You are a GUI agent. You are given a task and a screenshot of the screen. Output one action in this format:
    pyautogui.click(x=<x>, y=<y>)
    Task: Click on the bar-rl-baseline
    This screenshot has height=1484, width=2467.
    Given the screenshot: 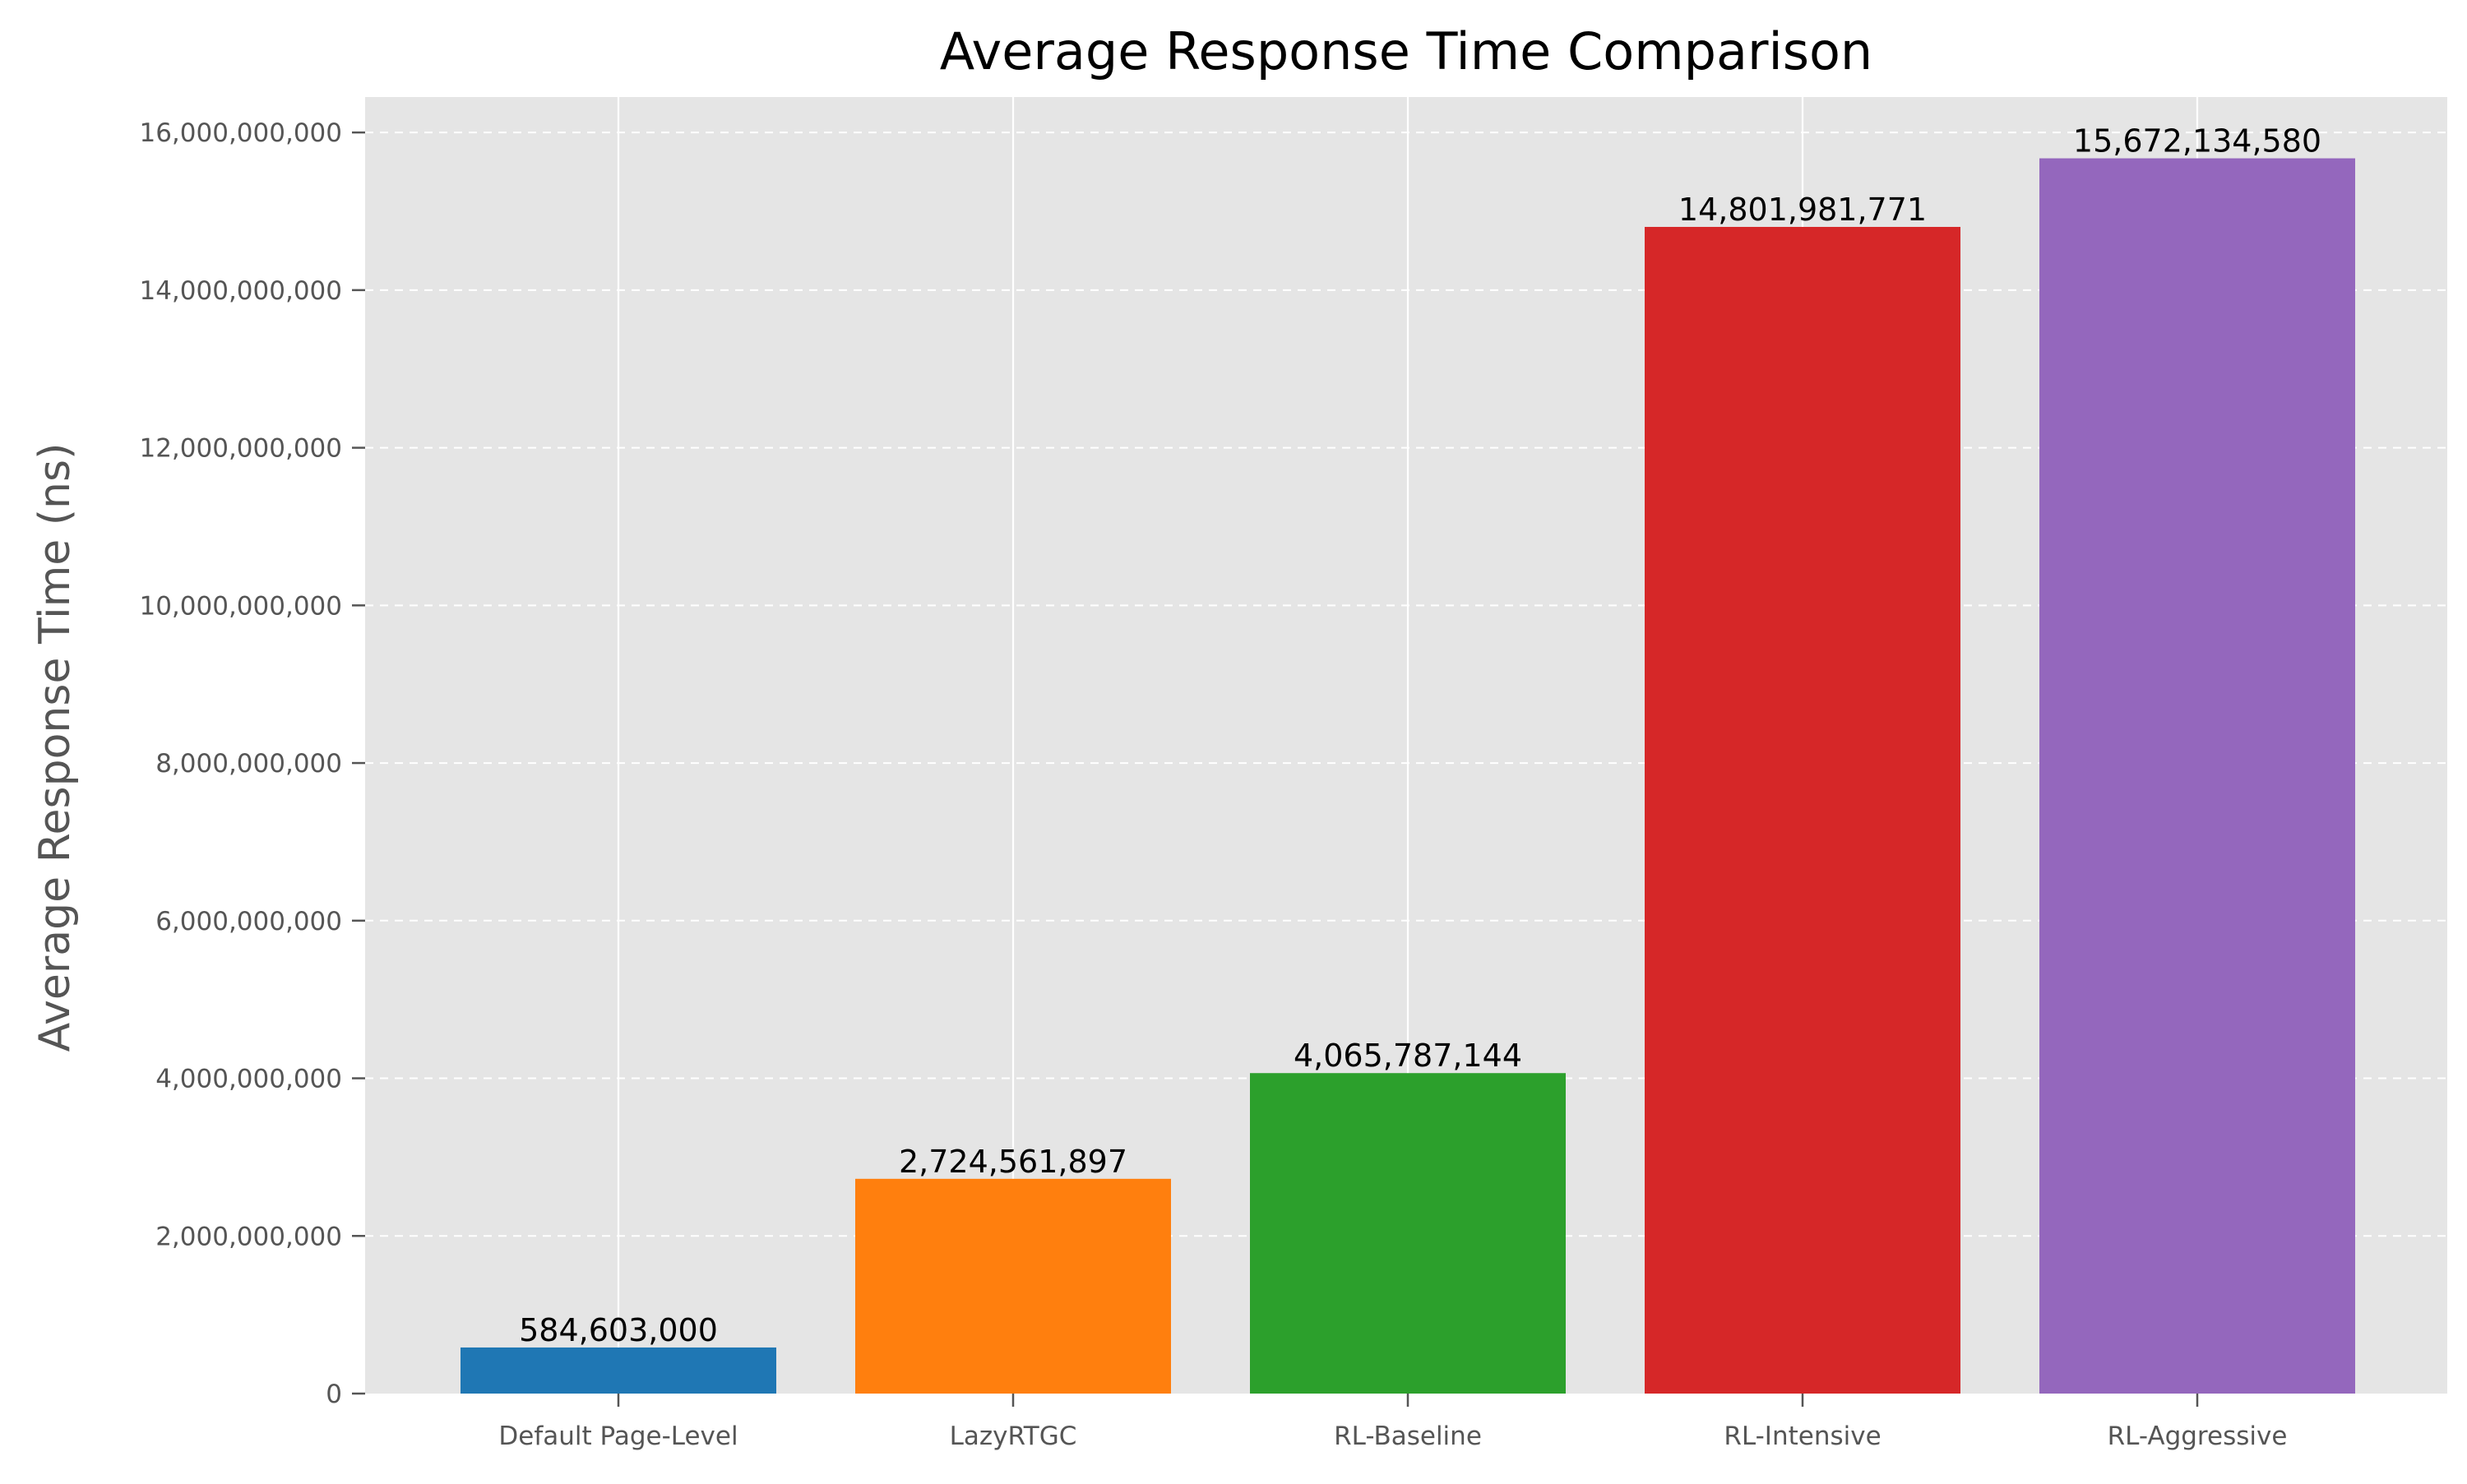 What is the action you would take?
    pyautogui.click(x=1408, y=1234)
    